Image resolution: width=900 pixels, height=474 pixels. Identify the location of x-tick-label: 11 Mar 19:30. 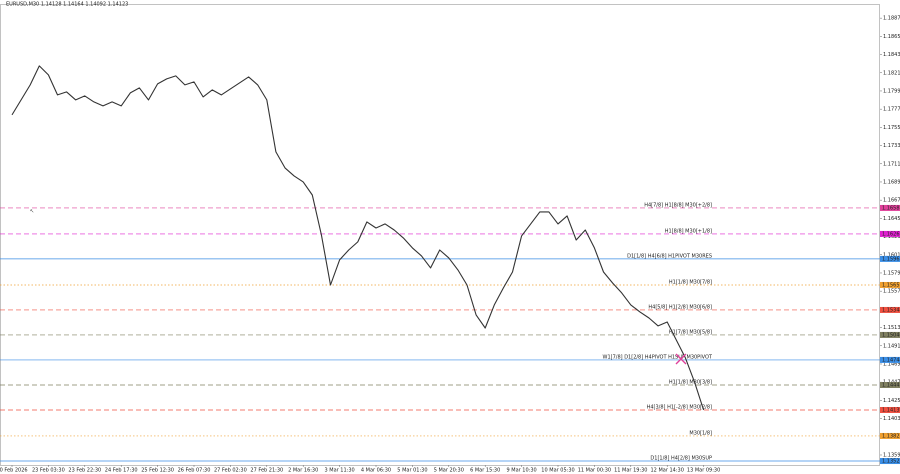
(630, 471).